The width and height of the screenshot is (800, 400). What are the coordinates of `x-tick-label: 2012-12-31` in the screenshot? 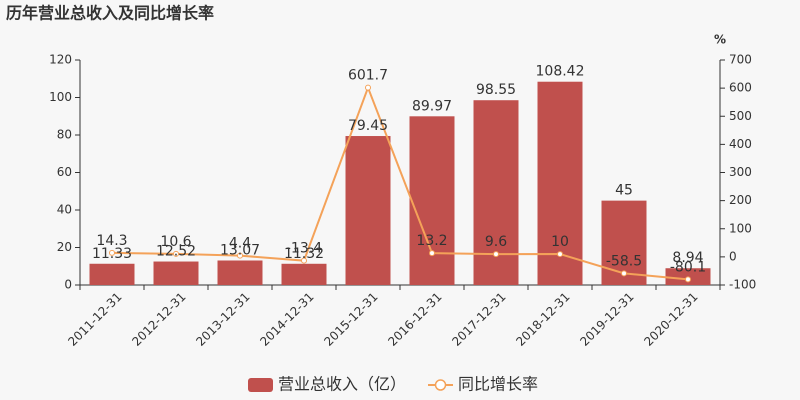 It's located at (158, 319).